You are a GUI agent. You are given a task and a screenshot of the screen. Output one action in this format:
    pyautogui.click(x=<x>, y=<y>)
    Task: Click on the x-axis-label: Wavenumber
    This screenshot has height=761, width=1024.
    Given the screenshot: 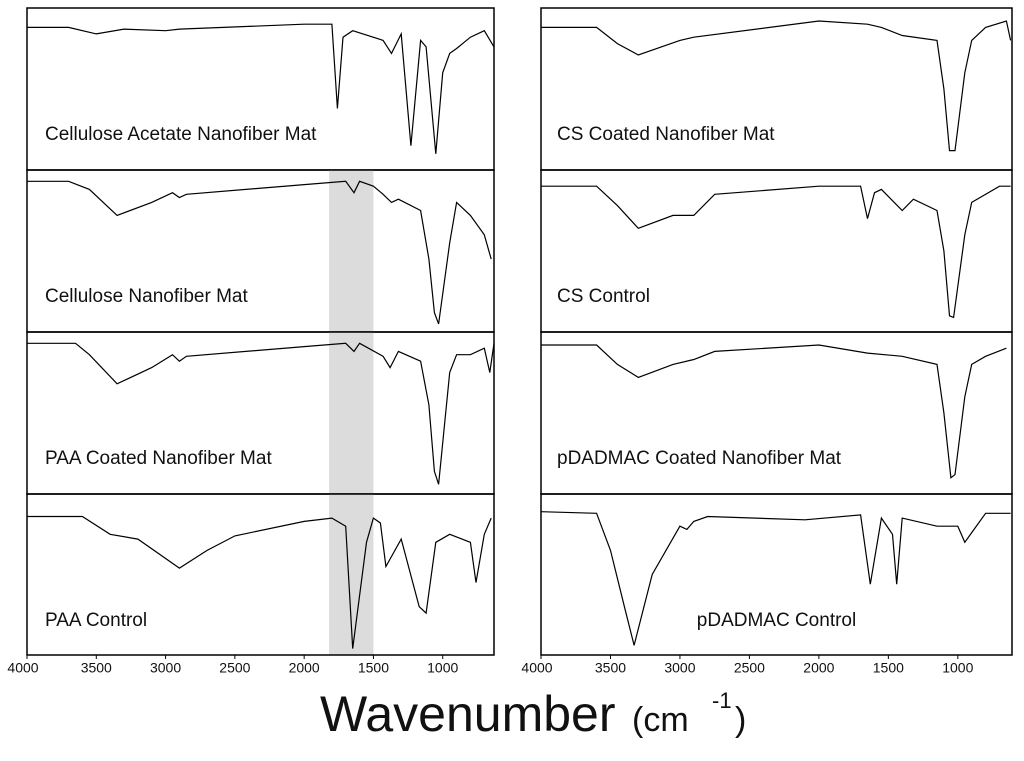 What is the action you would take?
    pyautogui.click(x=467, y=714)
    